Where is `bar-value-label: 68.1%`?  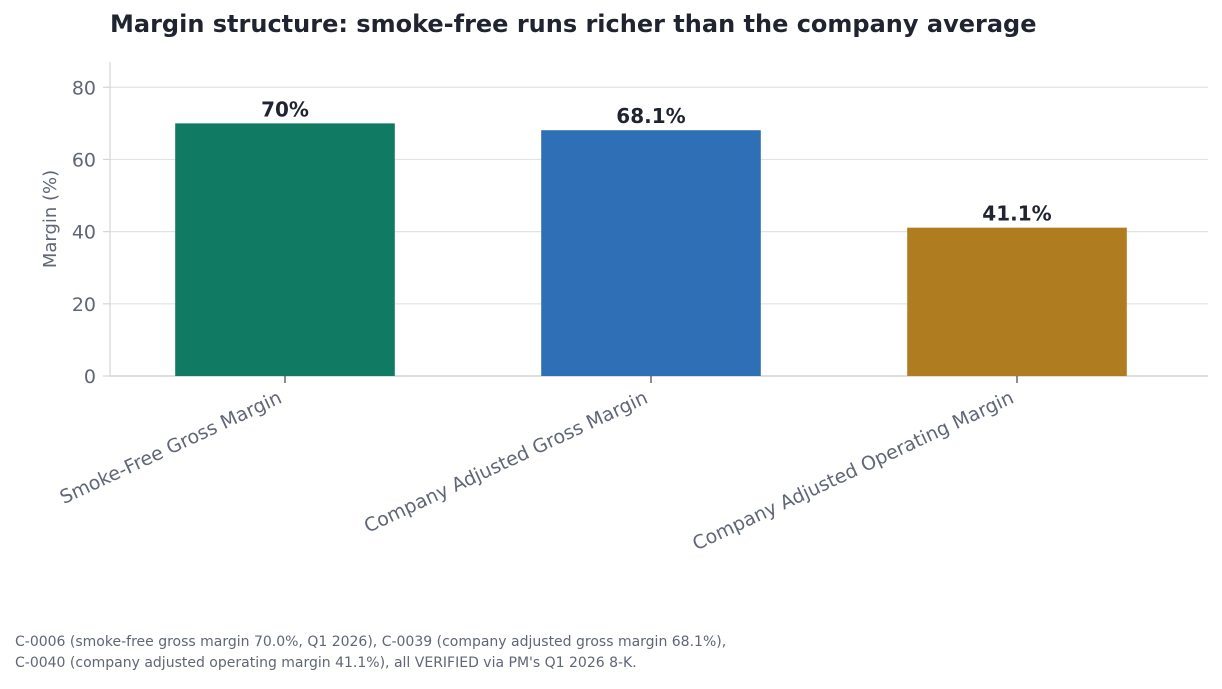 bar-value-label: 68.1% is located at coordinates (650, 116).